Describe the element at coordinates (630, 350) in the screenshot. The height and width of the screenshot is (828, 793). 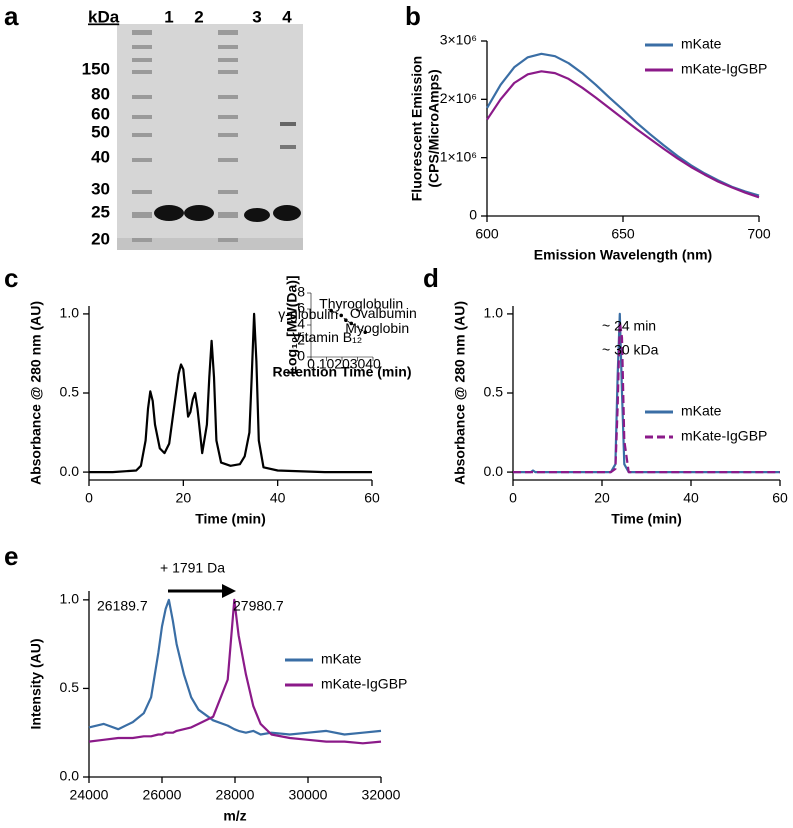
I see `annotation: ~ 30 kDa` at that location.